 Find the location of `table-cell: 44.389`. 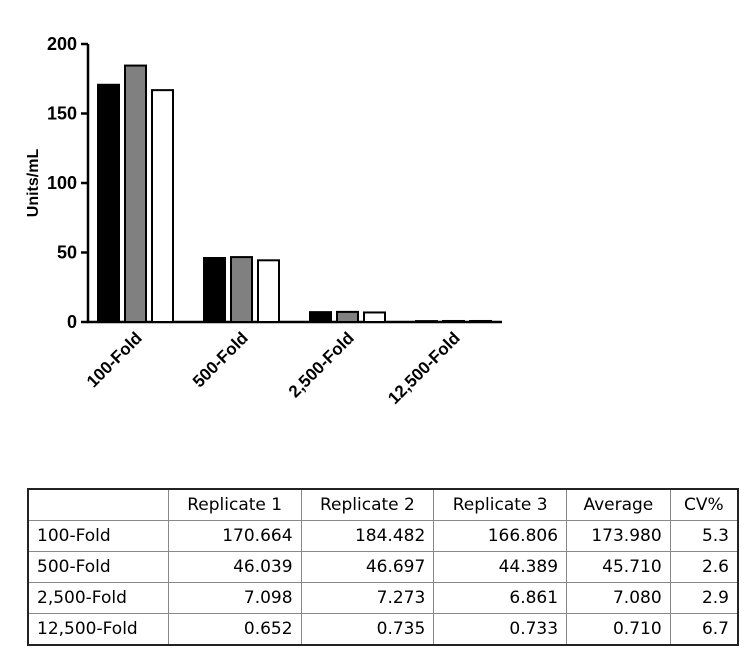

table-cell: 44.389 is located at coordinates (500, 567).